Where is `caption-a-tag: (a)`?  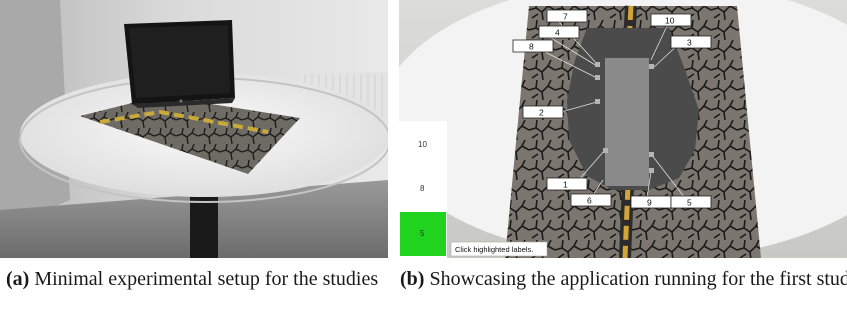 caption-a-tag: (a) is located at coordinates (18, 279).